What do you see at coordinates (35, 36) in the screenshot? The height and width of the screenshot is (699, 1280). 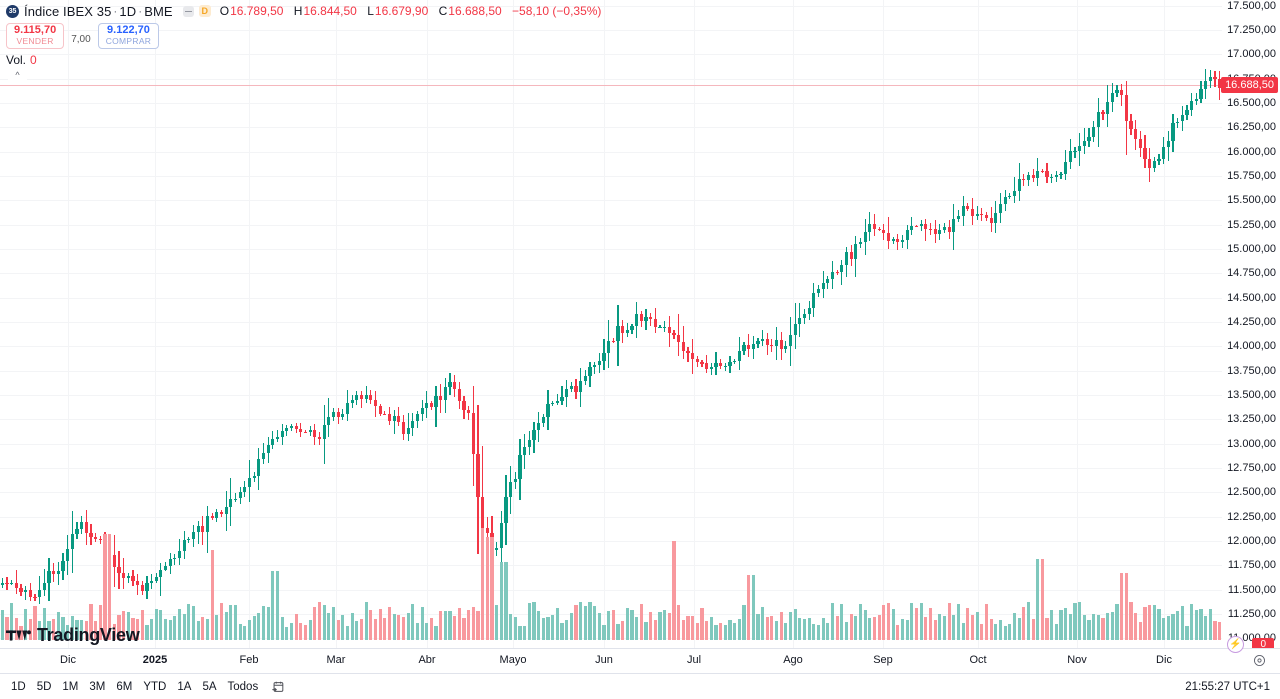 I see `sell-button: 9.115,70 VENDER` at bounding box center [35, 36].